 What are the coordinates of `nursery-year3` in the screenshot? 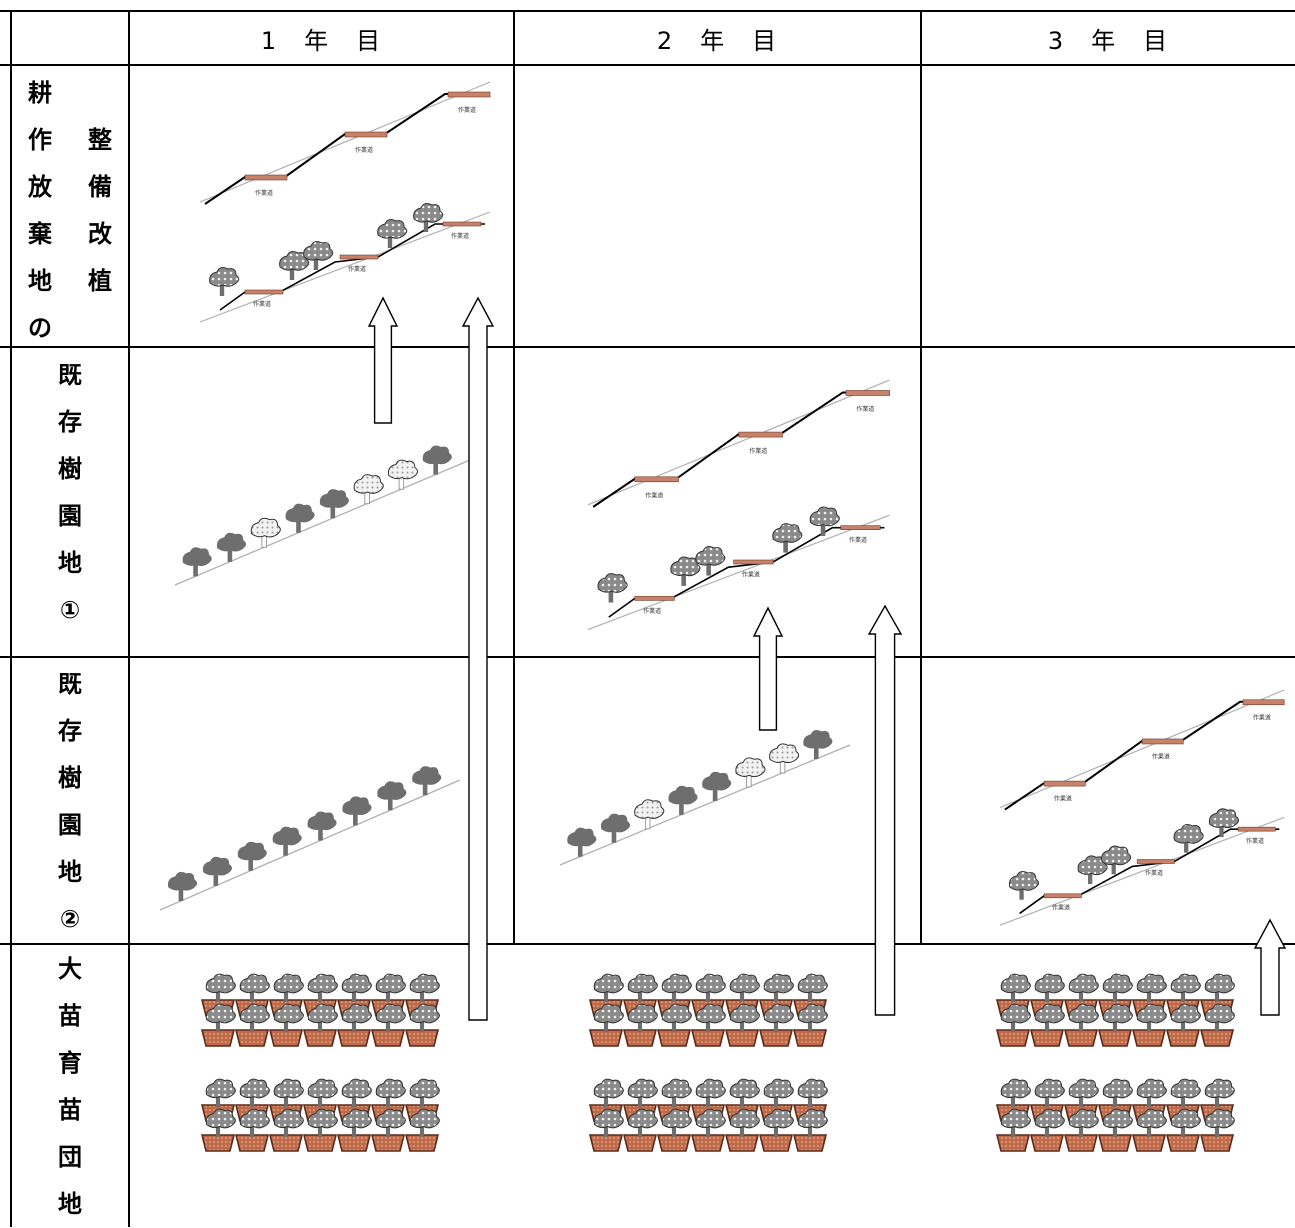 It's located at (1115, 1062).